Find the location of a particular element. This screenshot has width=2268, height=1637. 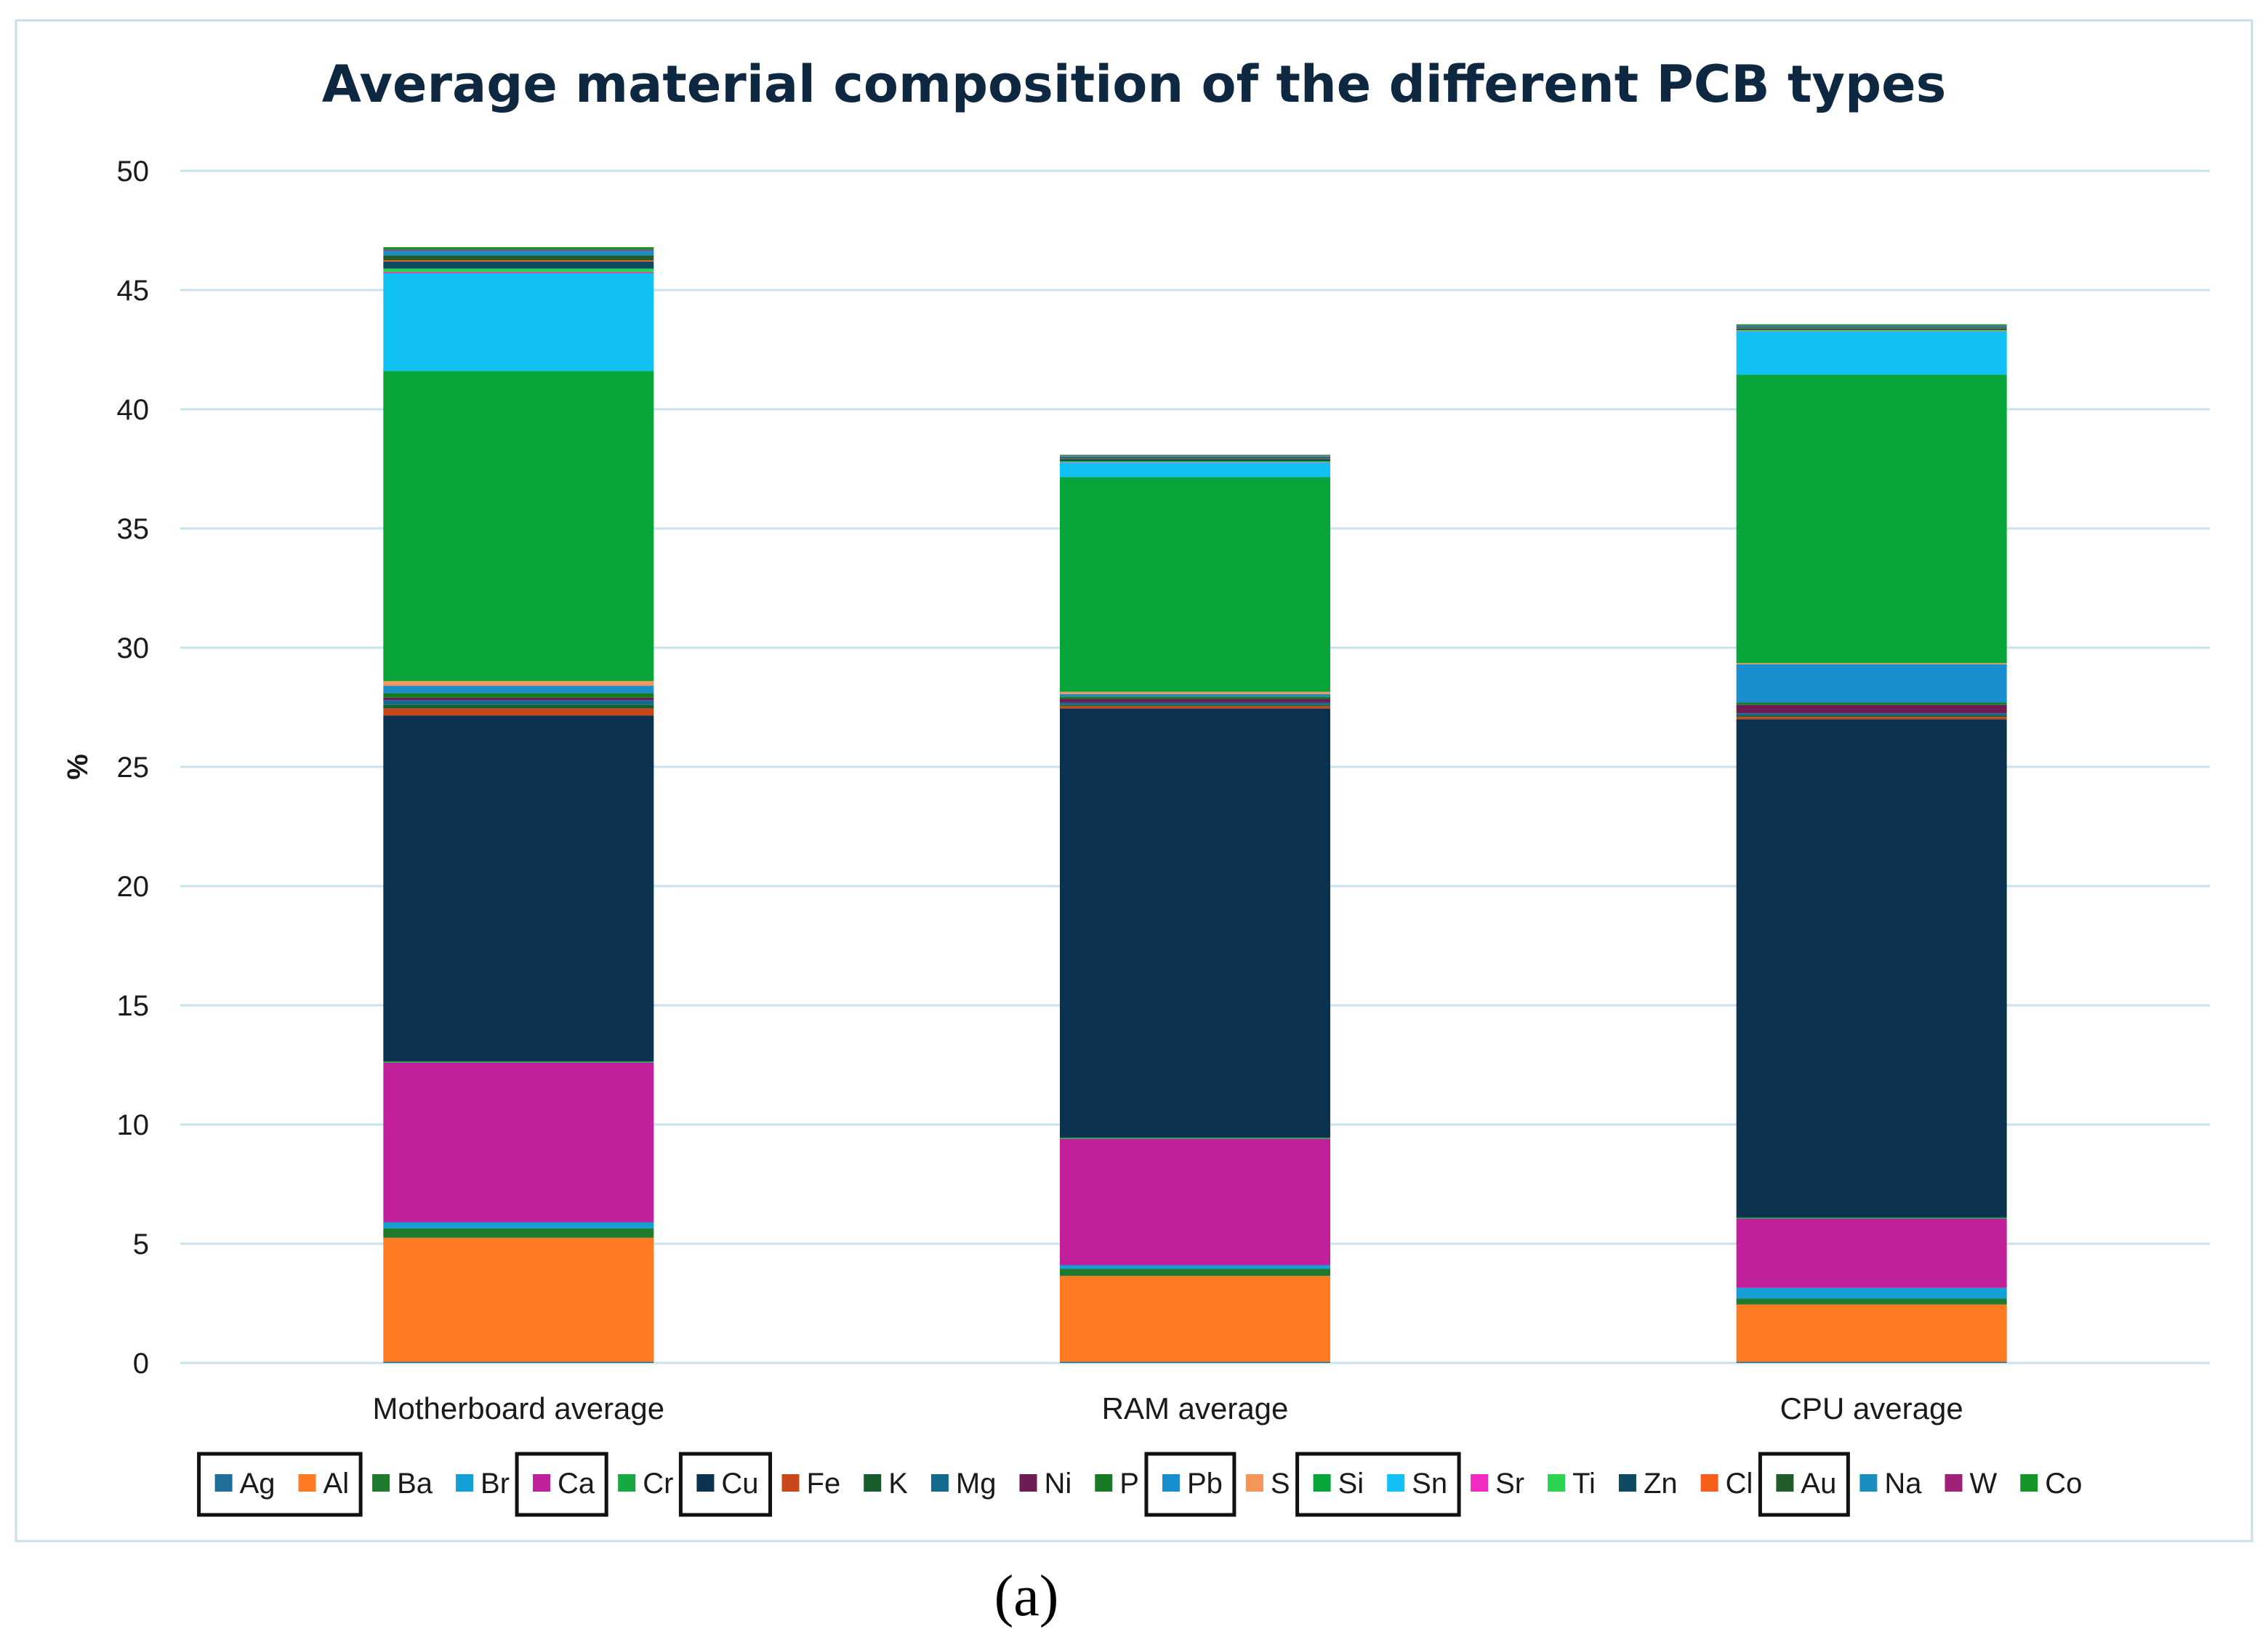

legend-item-p: P is located at coordinates (1117, 1484).